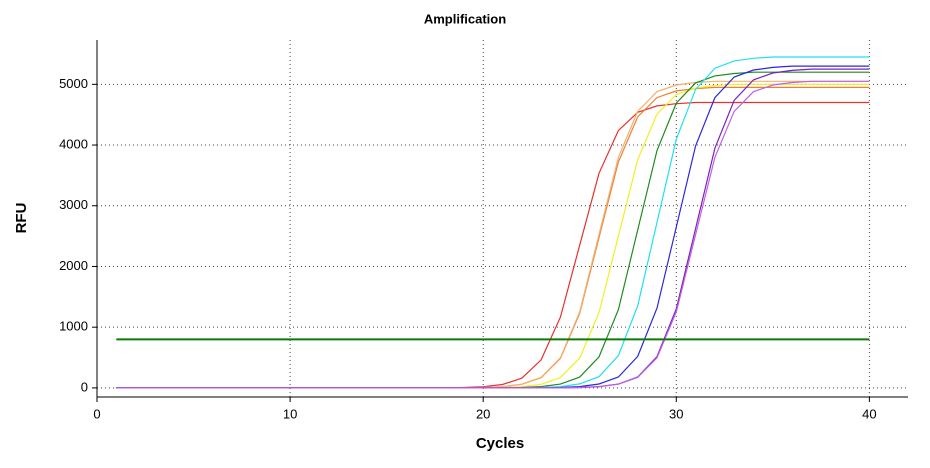  I want to click on y-axis-label: RFU, so click(21, 218).